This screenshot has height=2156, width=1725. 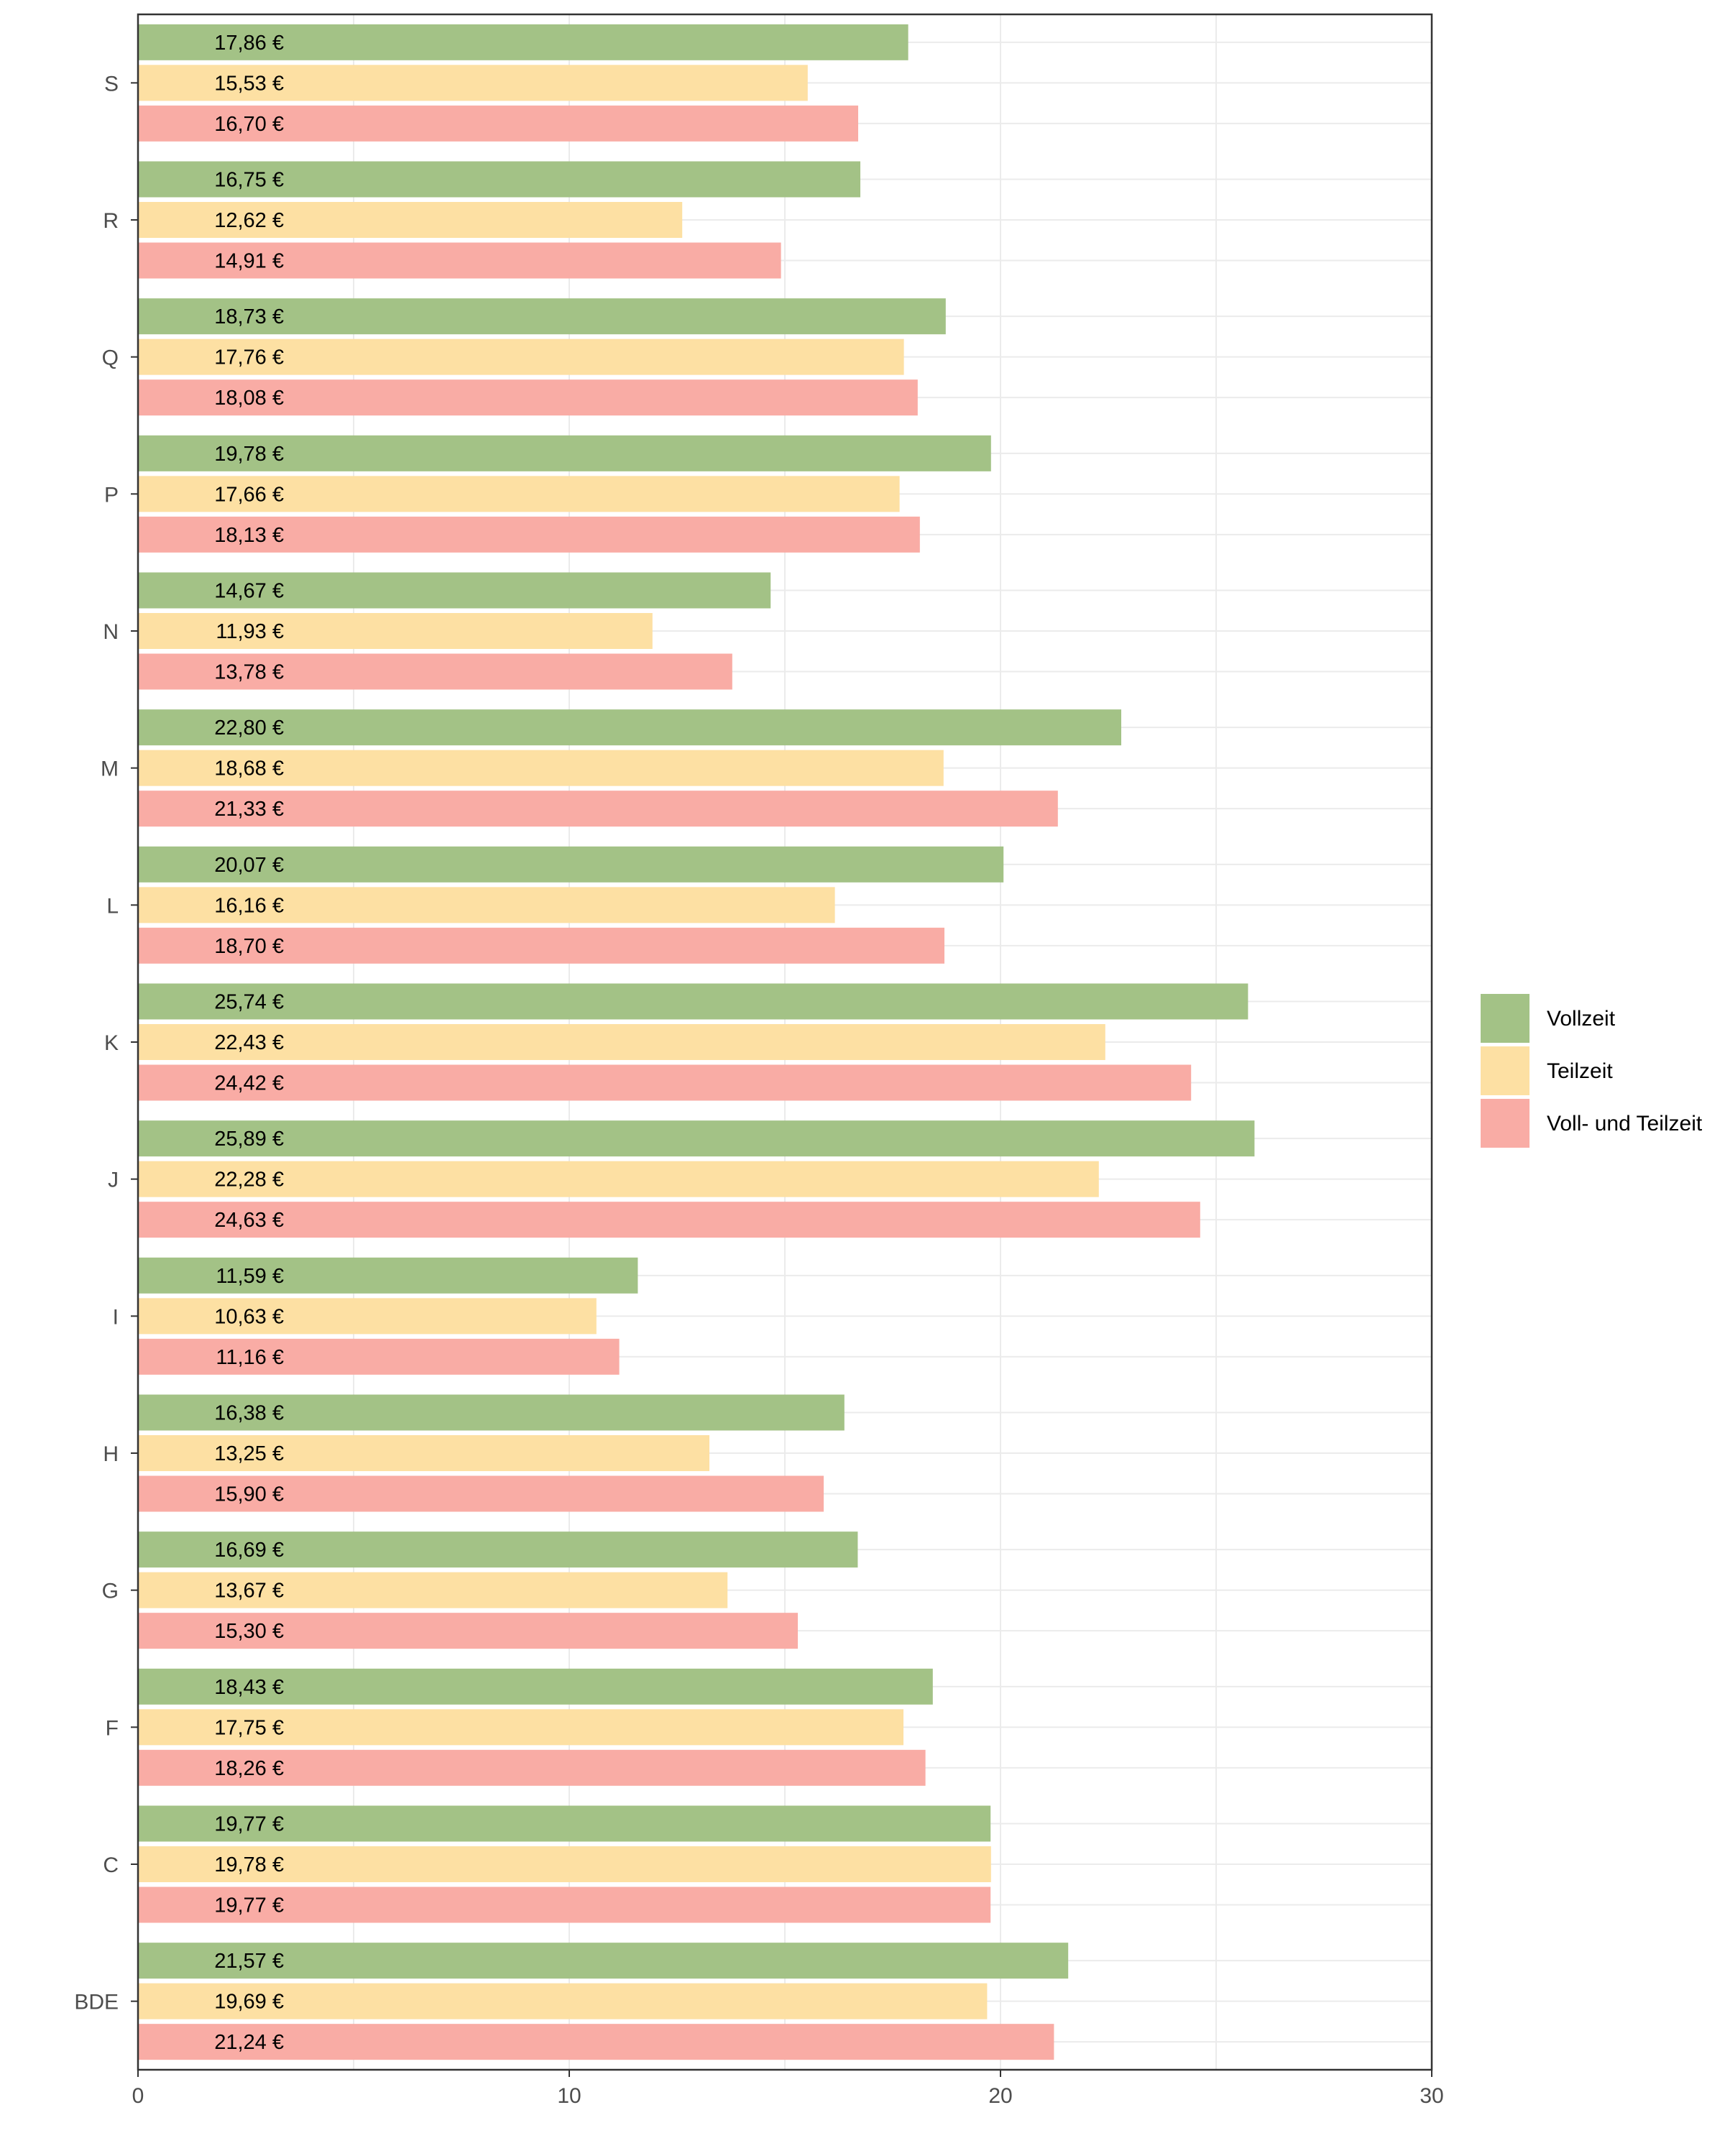 I want to click on x-tick-label: 20, so click(x=1000, y=2096).